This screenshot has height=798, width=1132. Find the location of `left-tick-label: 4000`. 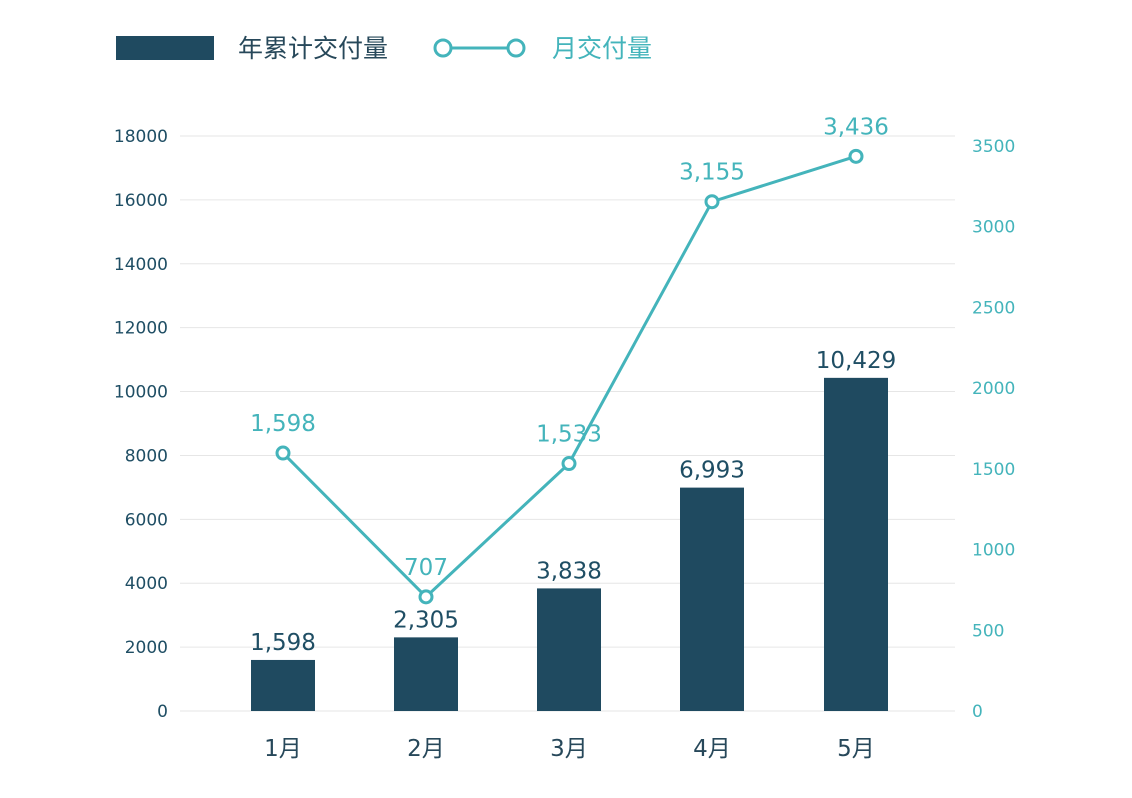

left-tick-label: 4000 is located at coordinates (146, 584).